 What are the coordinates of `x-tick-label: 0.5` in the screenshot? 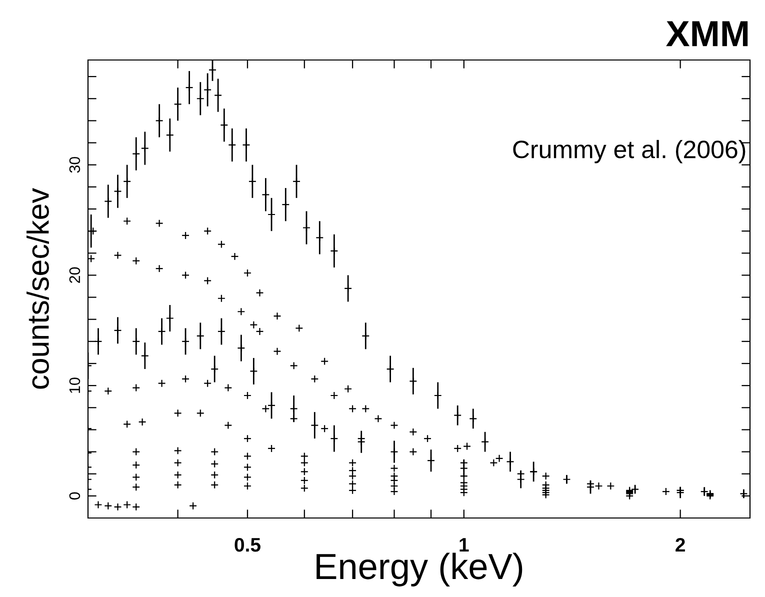 It's located at (247, 545).